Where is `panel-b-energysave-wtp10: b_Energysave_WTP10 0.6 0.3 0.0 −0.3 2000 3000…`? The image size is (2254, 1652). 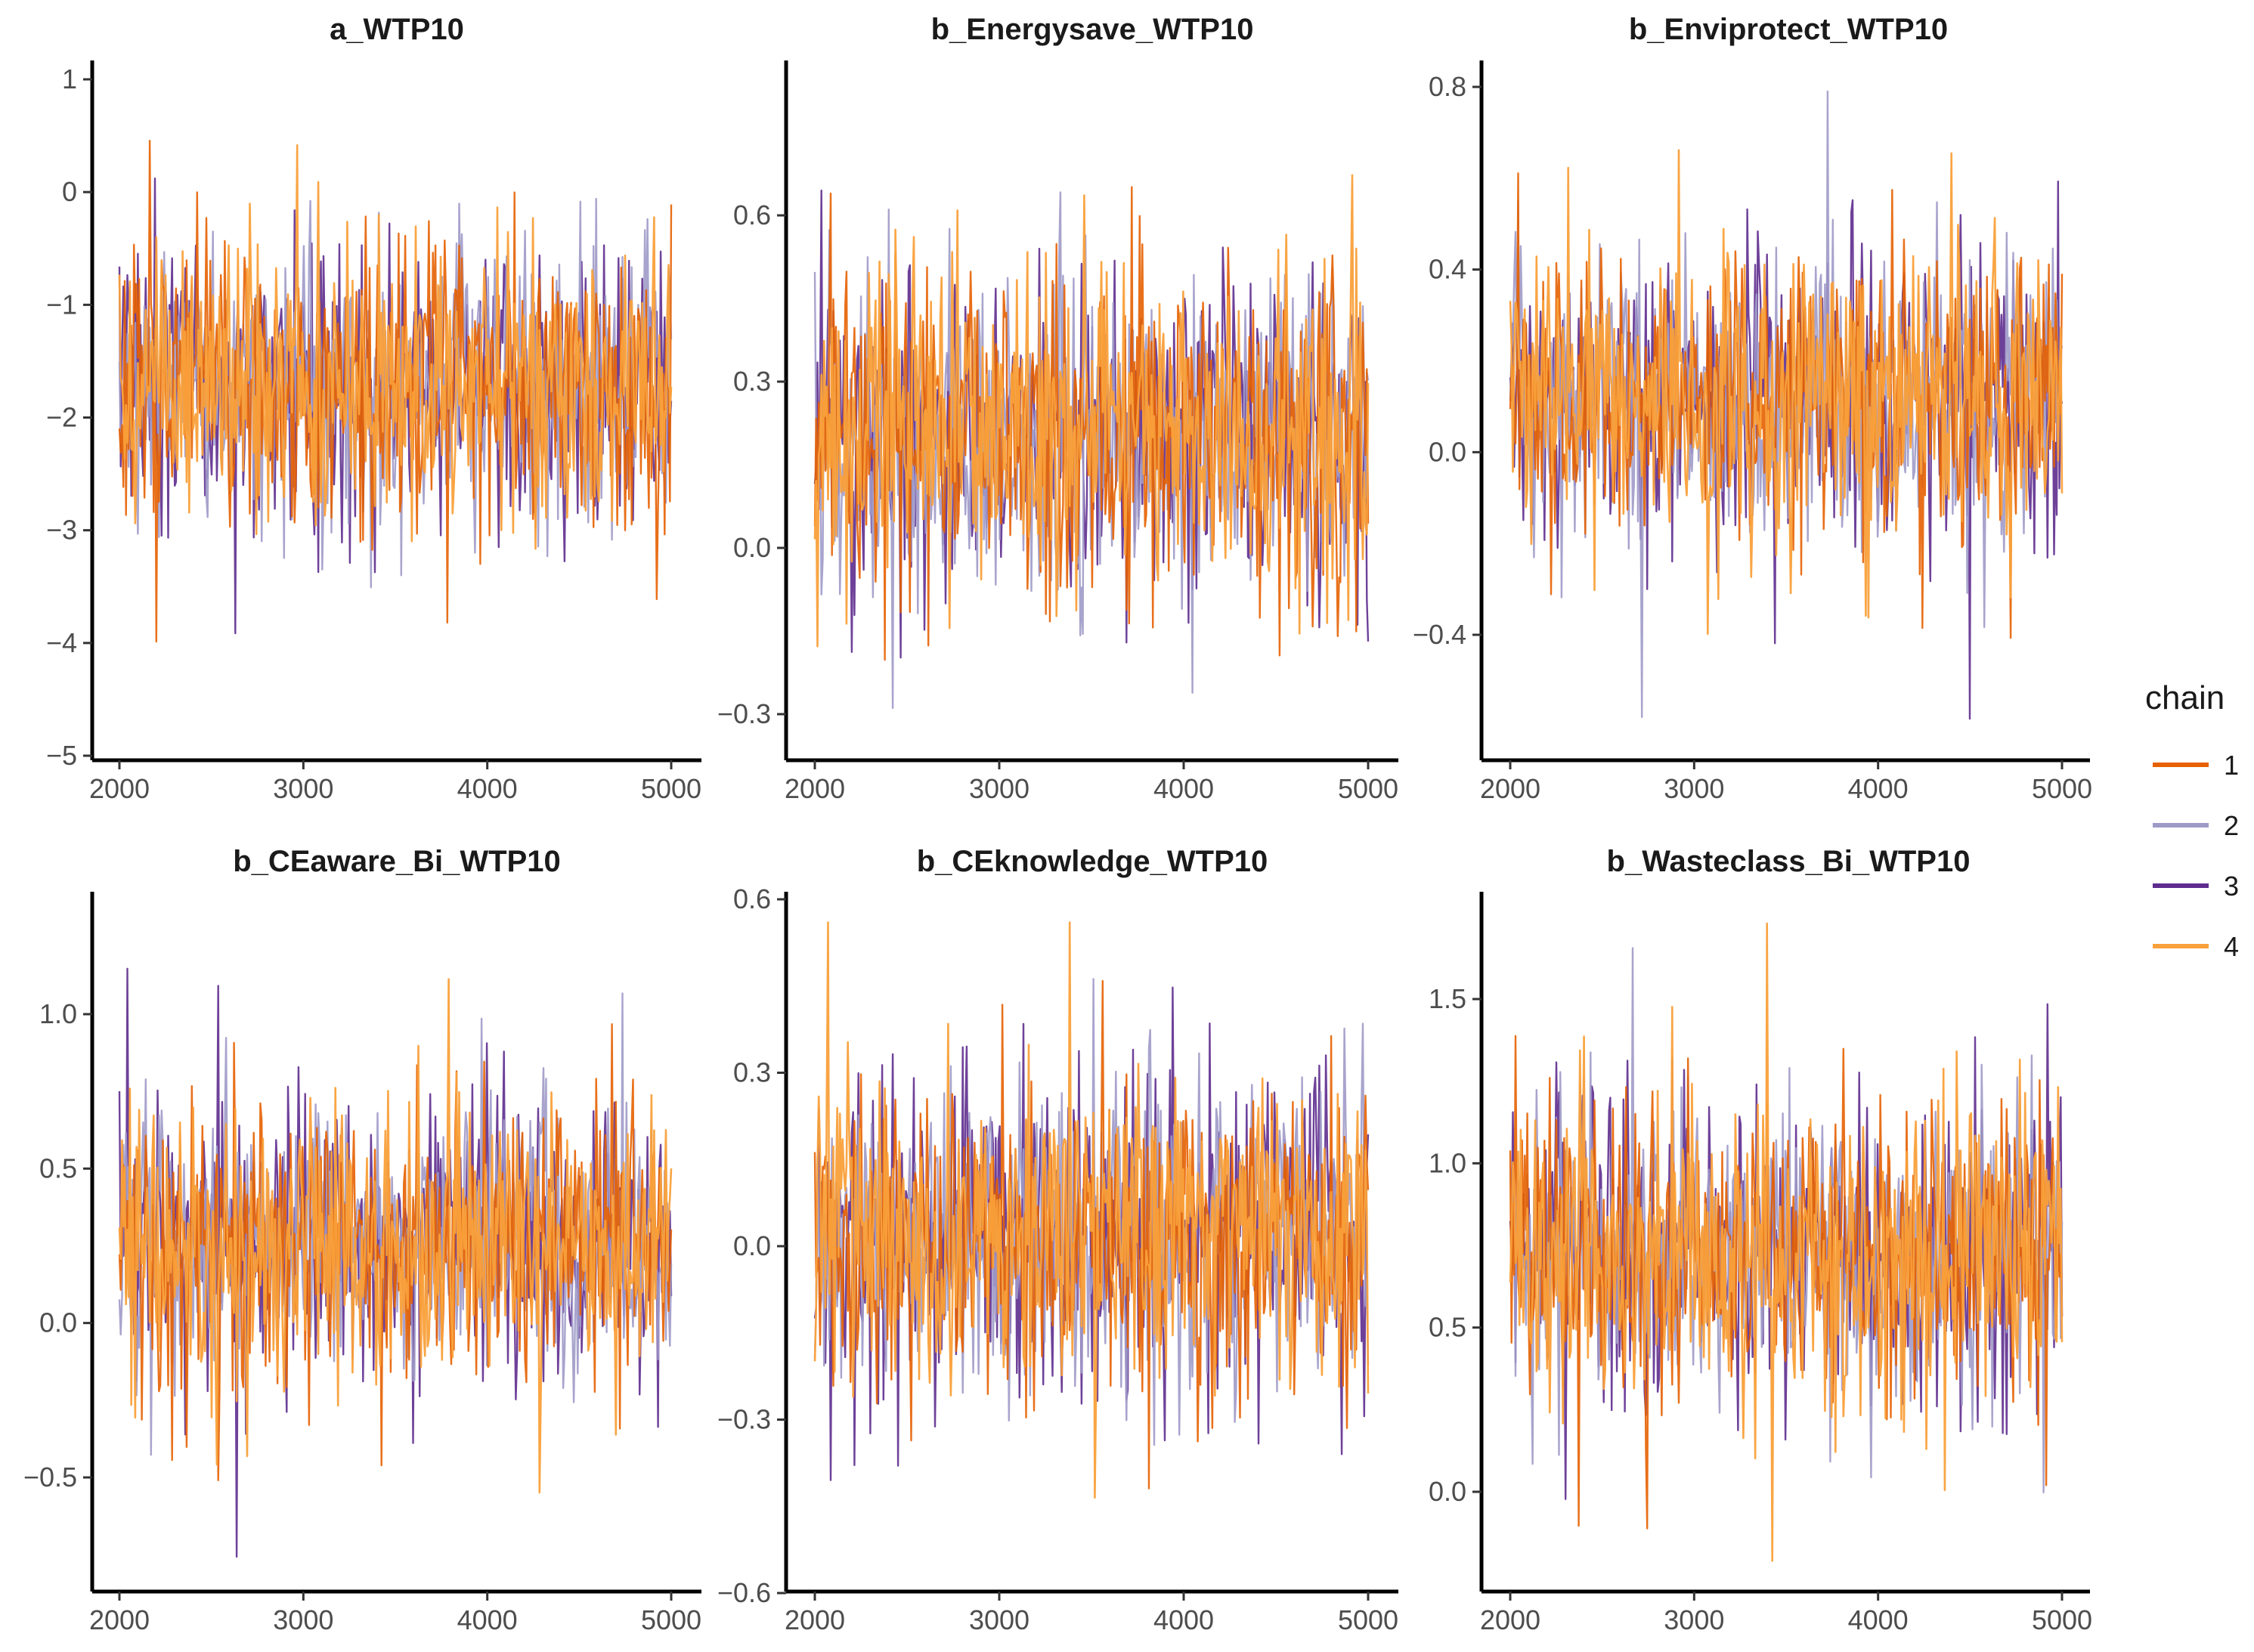
panel-b-energysave-wtp10: b_Energysave_WTP10 0.6 0.3 0.0 −0.3 2000 3000… is located at coordinates (1057, 408).